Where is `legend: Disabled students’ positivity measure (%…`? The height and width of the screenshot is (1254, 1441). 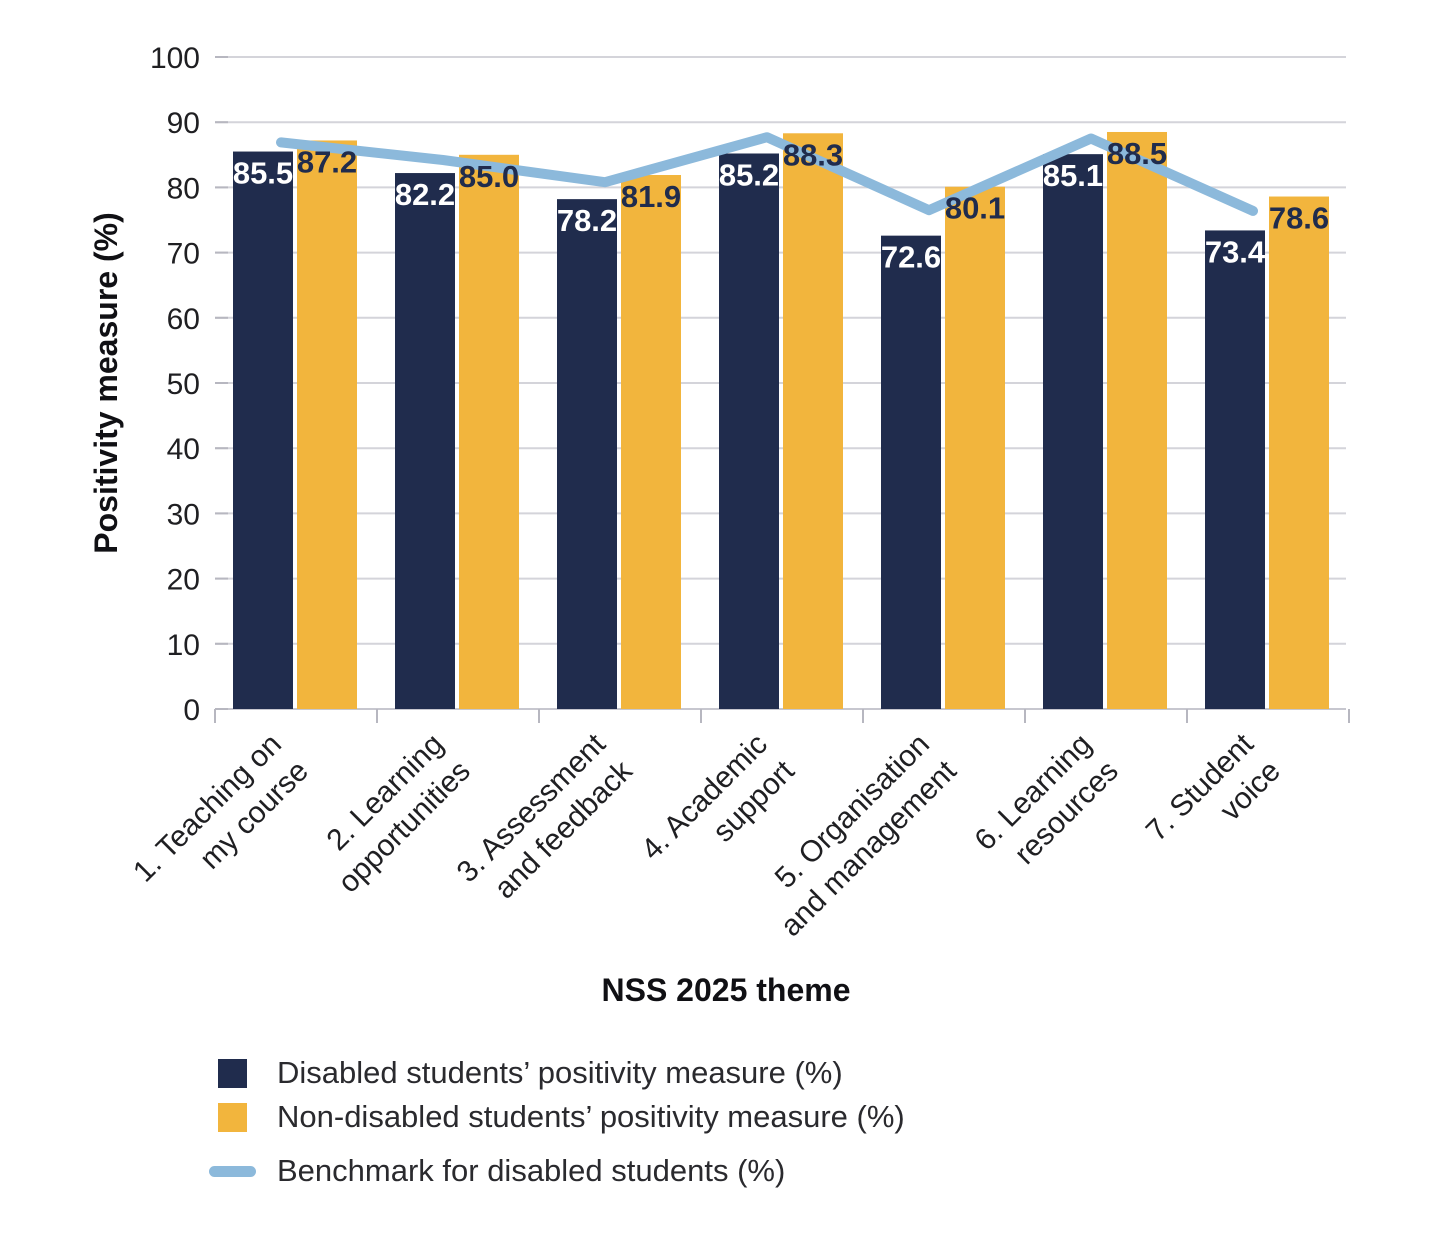
legend: Disabled students’ positivity measure (%… is located at coordinates (556, 1122).